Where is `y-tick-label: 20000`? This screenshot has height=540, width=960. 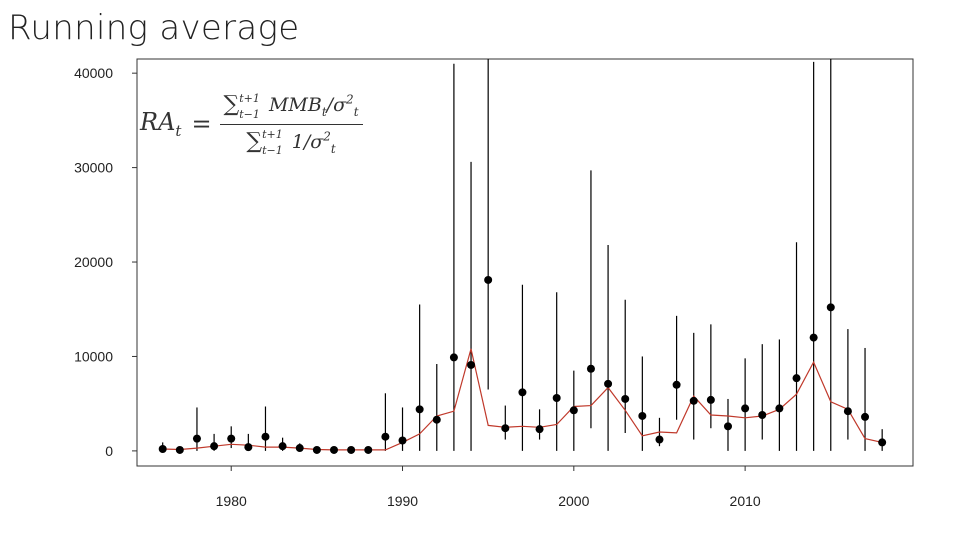 y-tick-label: 20000 is located at coordinates (93, 262).